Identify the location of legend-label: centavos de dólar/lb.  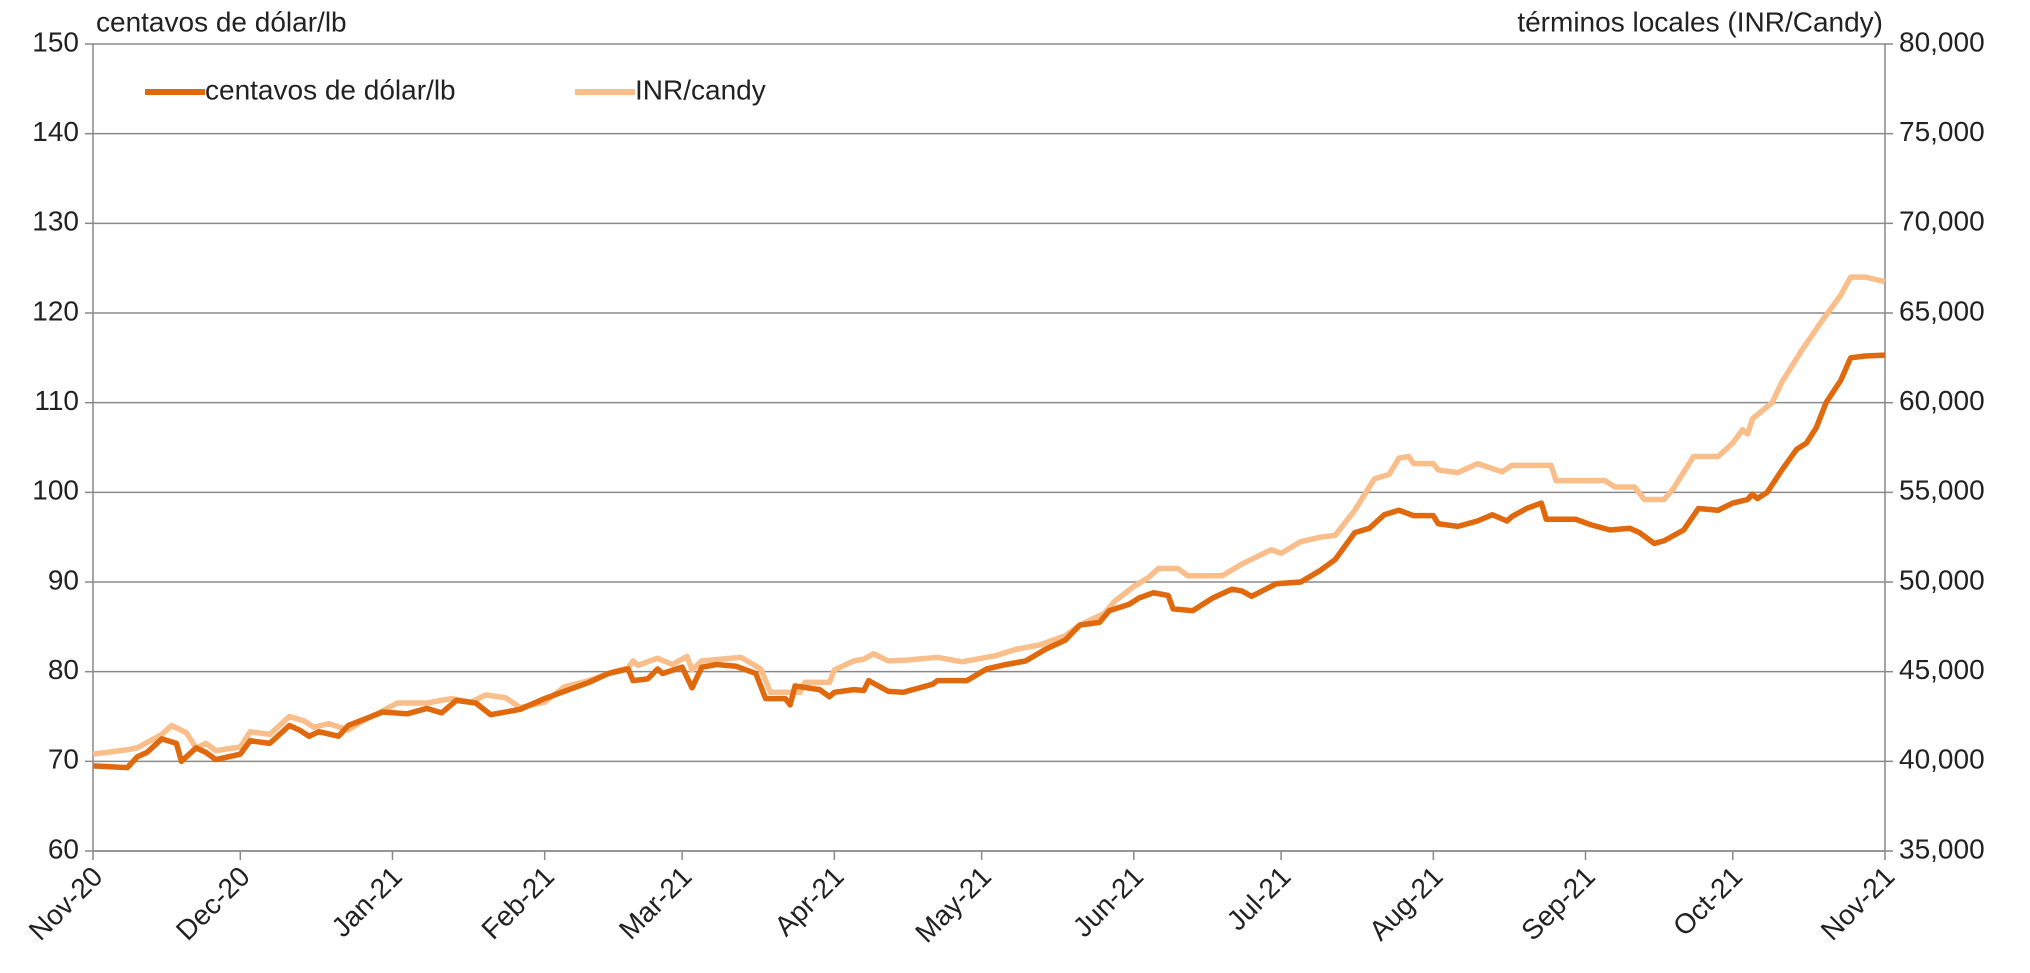
(330, 89).